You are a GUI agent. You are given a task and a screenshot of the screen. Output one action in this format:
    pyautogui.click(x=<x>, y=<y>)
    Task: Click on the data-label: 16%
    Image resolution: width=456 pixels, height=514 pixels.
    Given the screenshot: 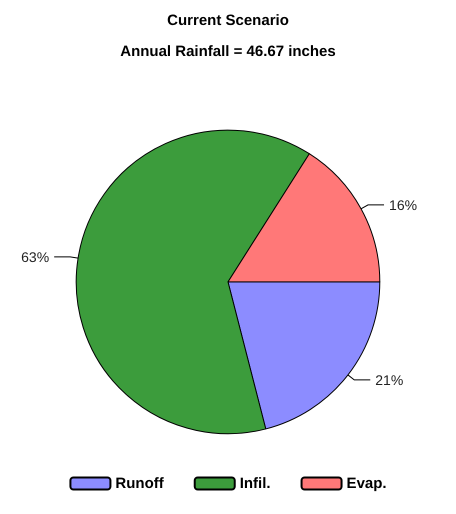 What is the action you would take?
    pyautogui.click(x=403, y=204)
    